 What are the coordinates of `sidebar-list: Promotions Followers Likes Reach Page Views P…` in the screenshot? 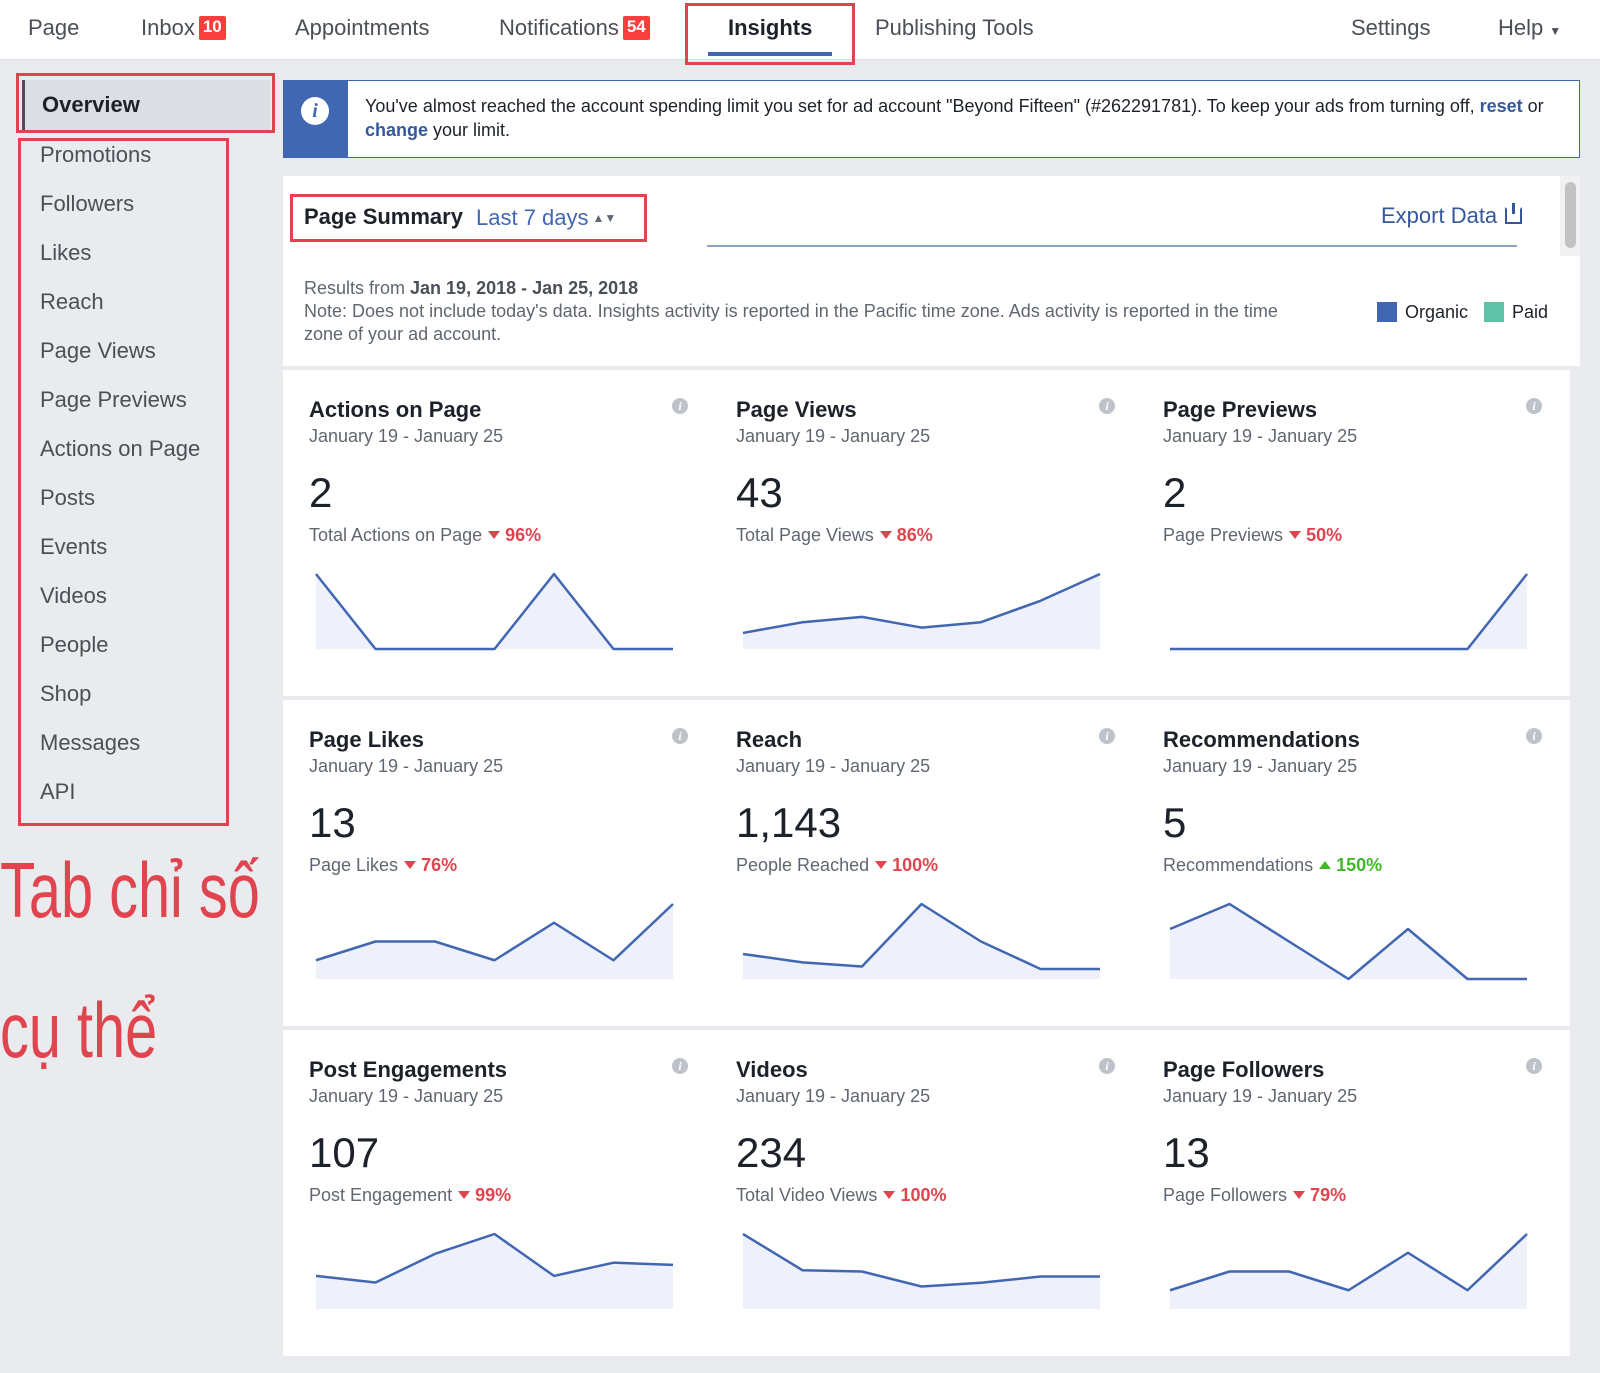 It's located at (130, 481).